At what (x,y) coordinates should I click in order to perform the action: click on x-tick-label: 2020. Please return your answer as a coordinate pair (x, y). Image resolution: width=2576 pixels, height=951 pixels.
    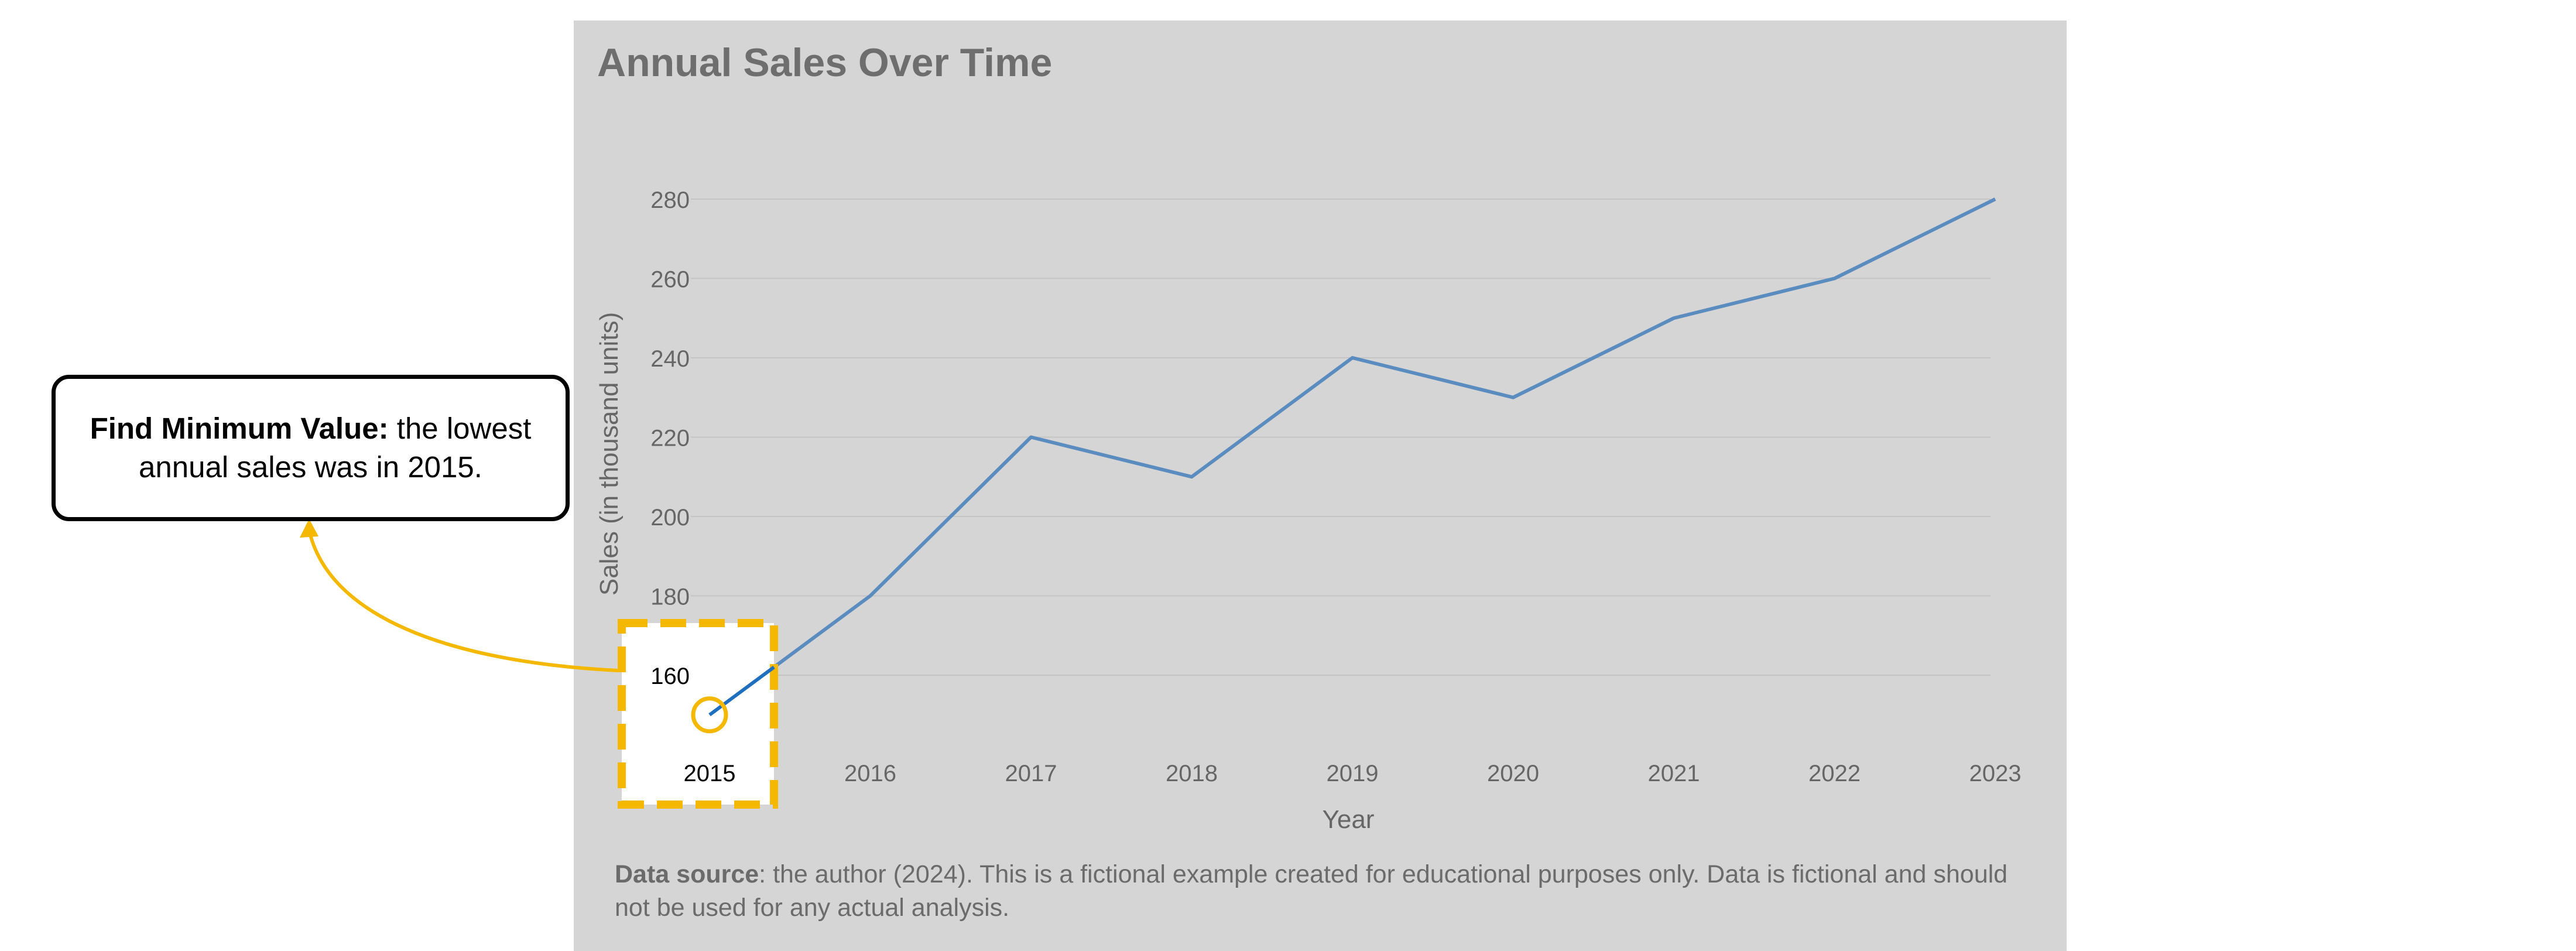
    Looking at the image, I should click on (1513, 774).